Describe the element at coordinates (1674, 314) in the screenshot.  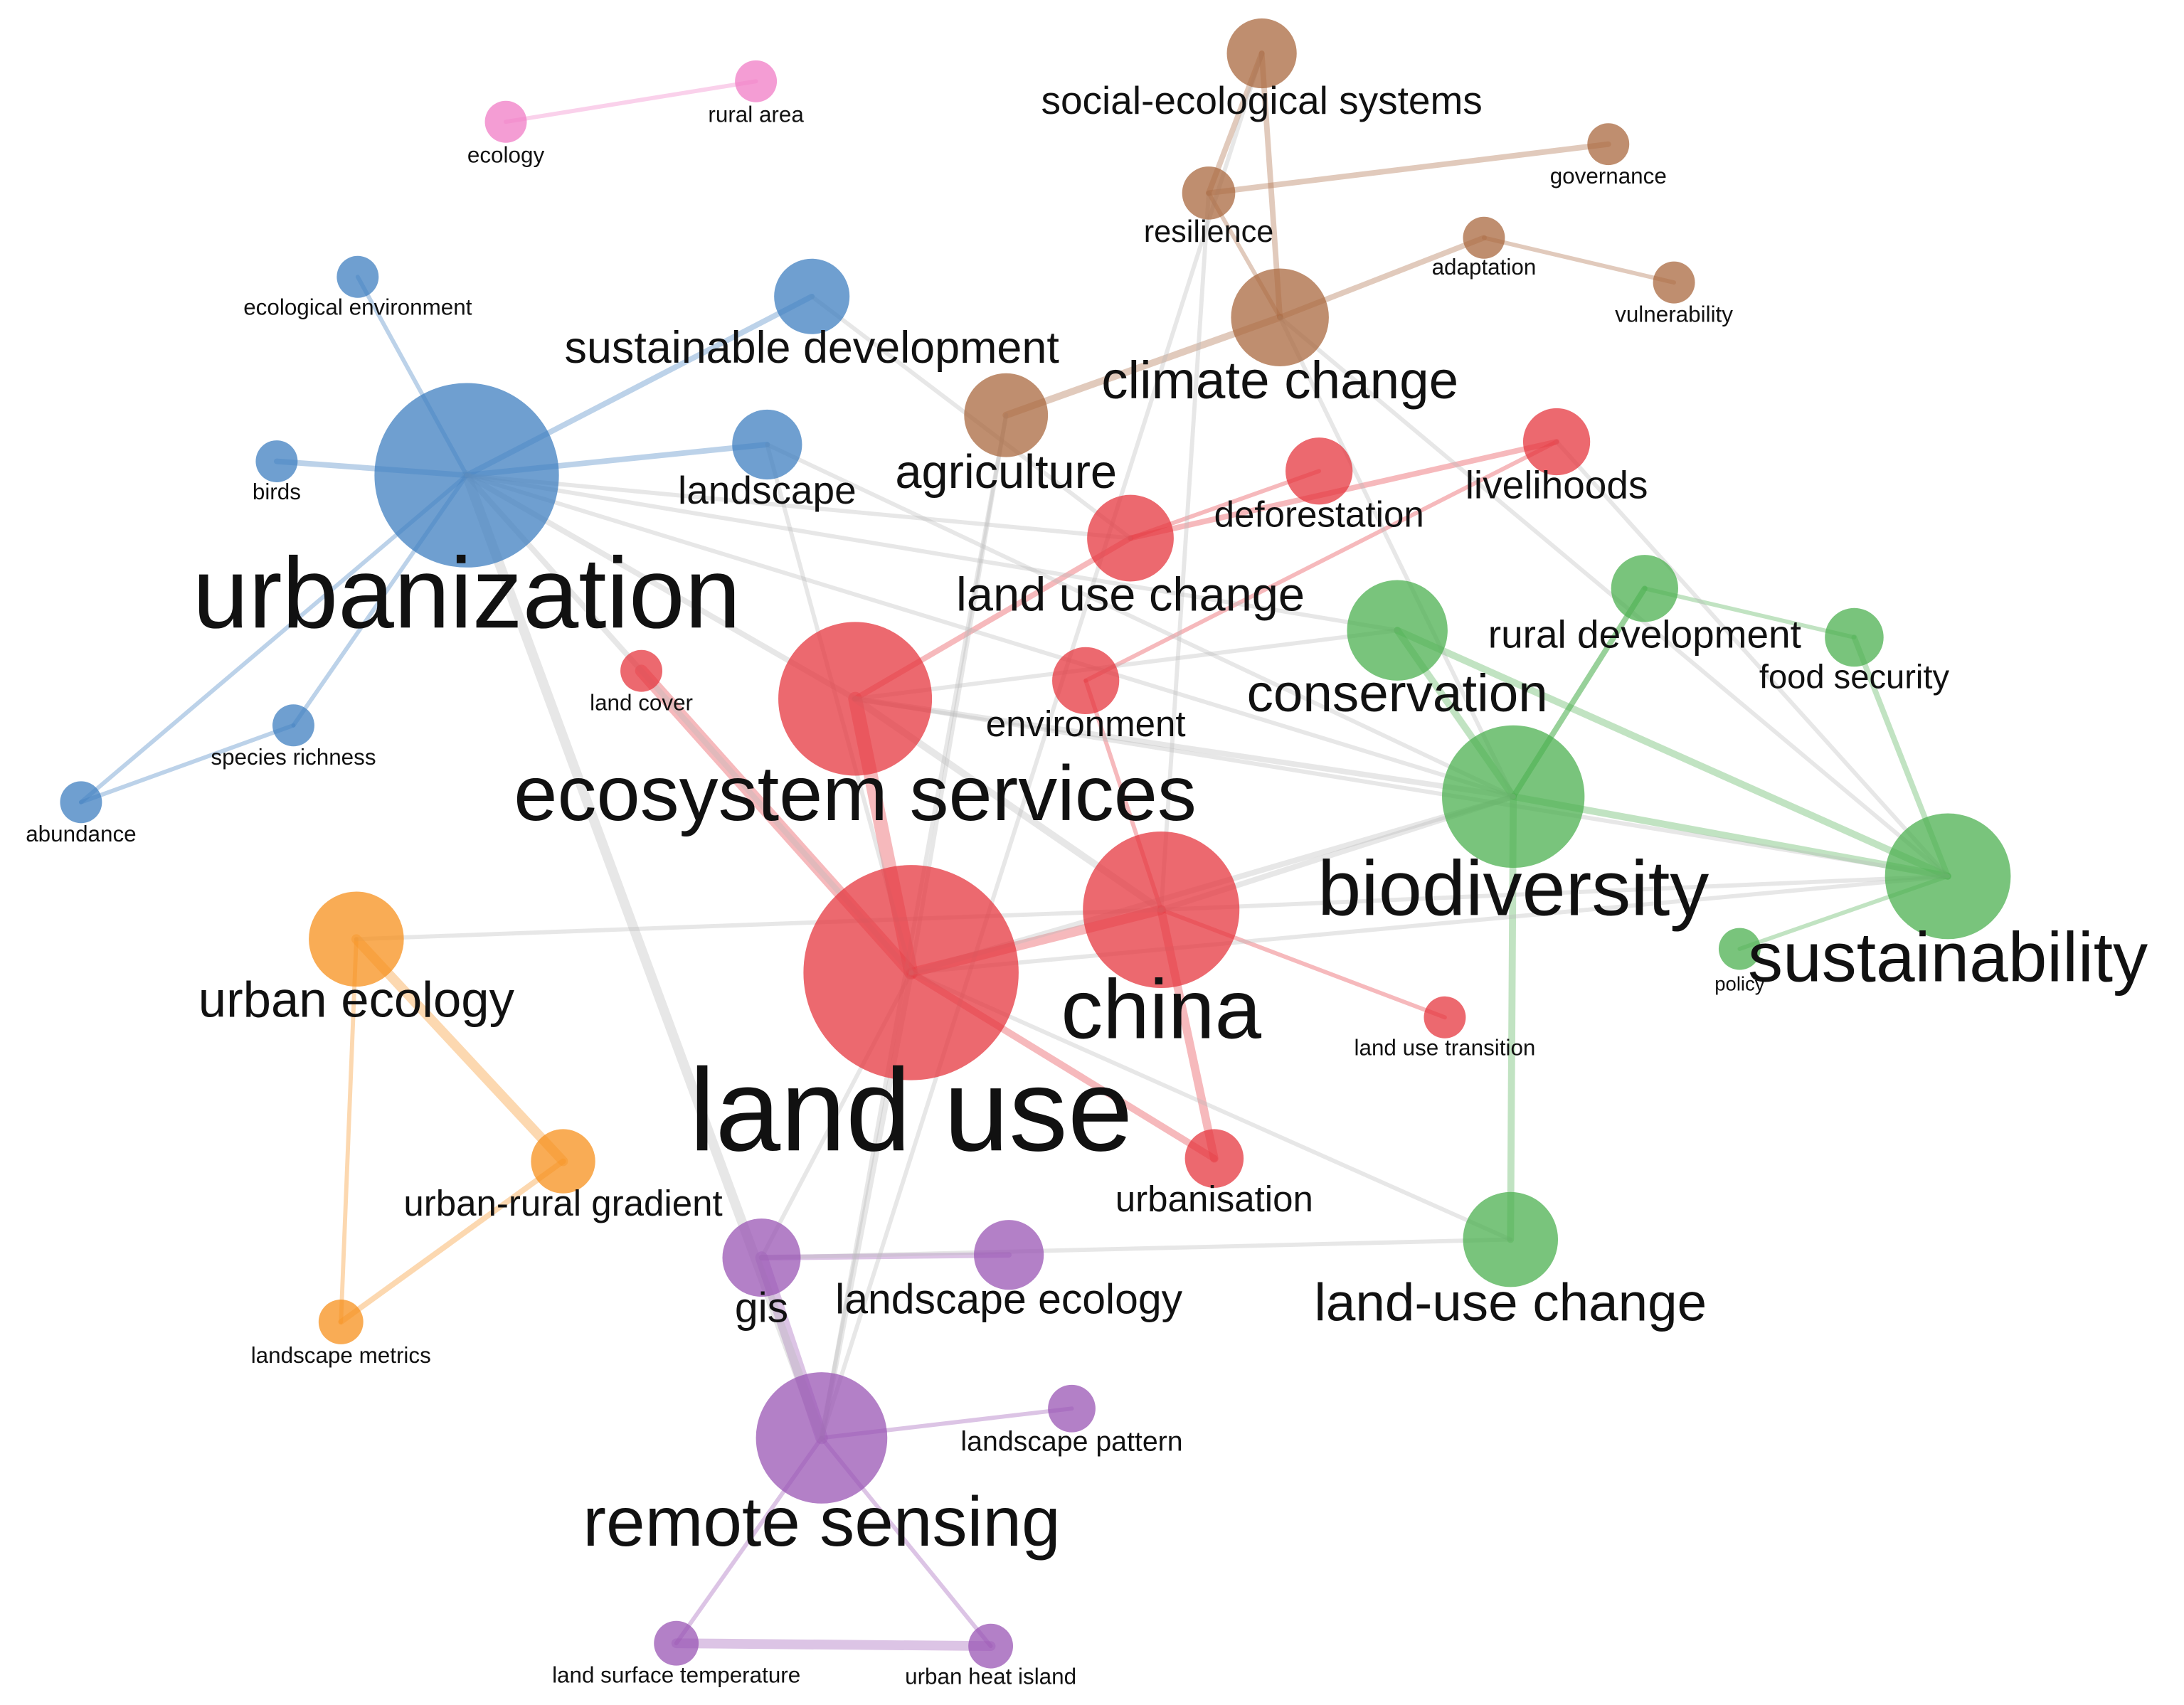
I see `node-label: vulnerability` at that location.